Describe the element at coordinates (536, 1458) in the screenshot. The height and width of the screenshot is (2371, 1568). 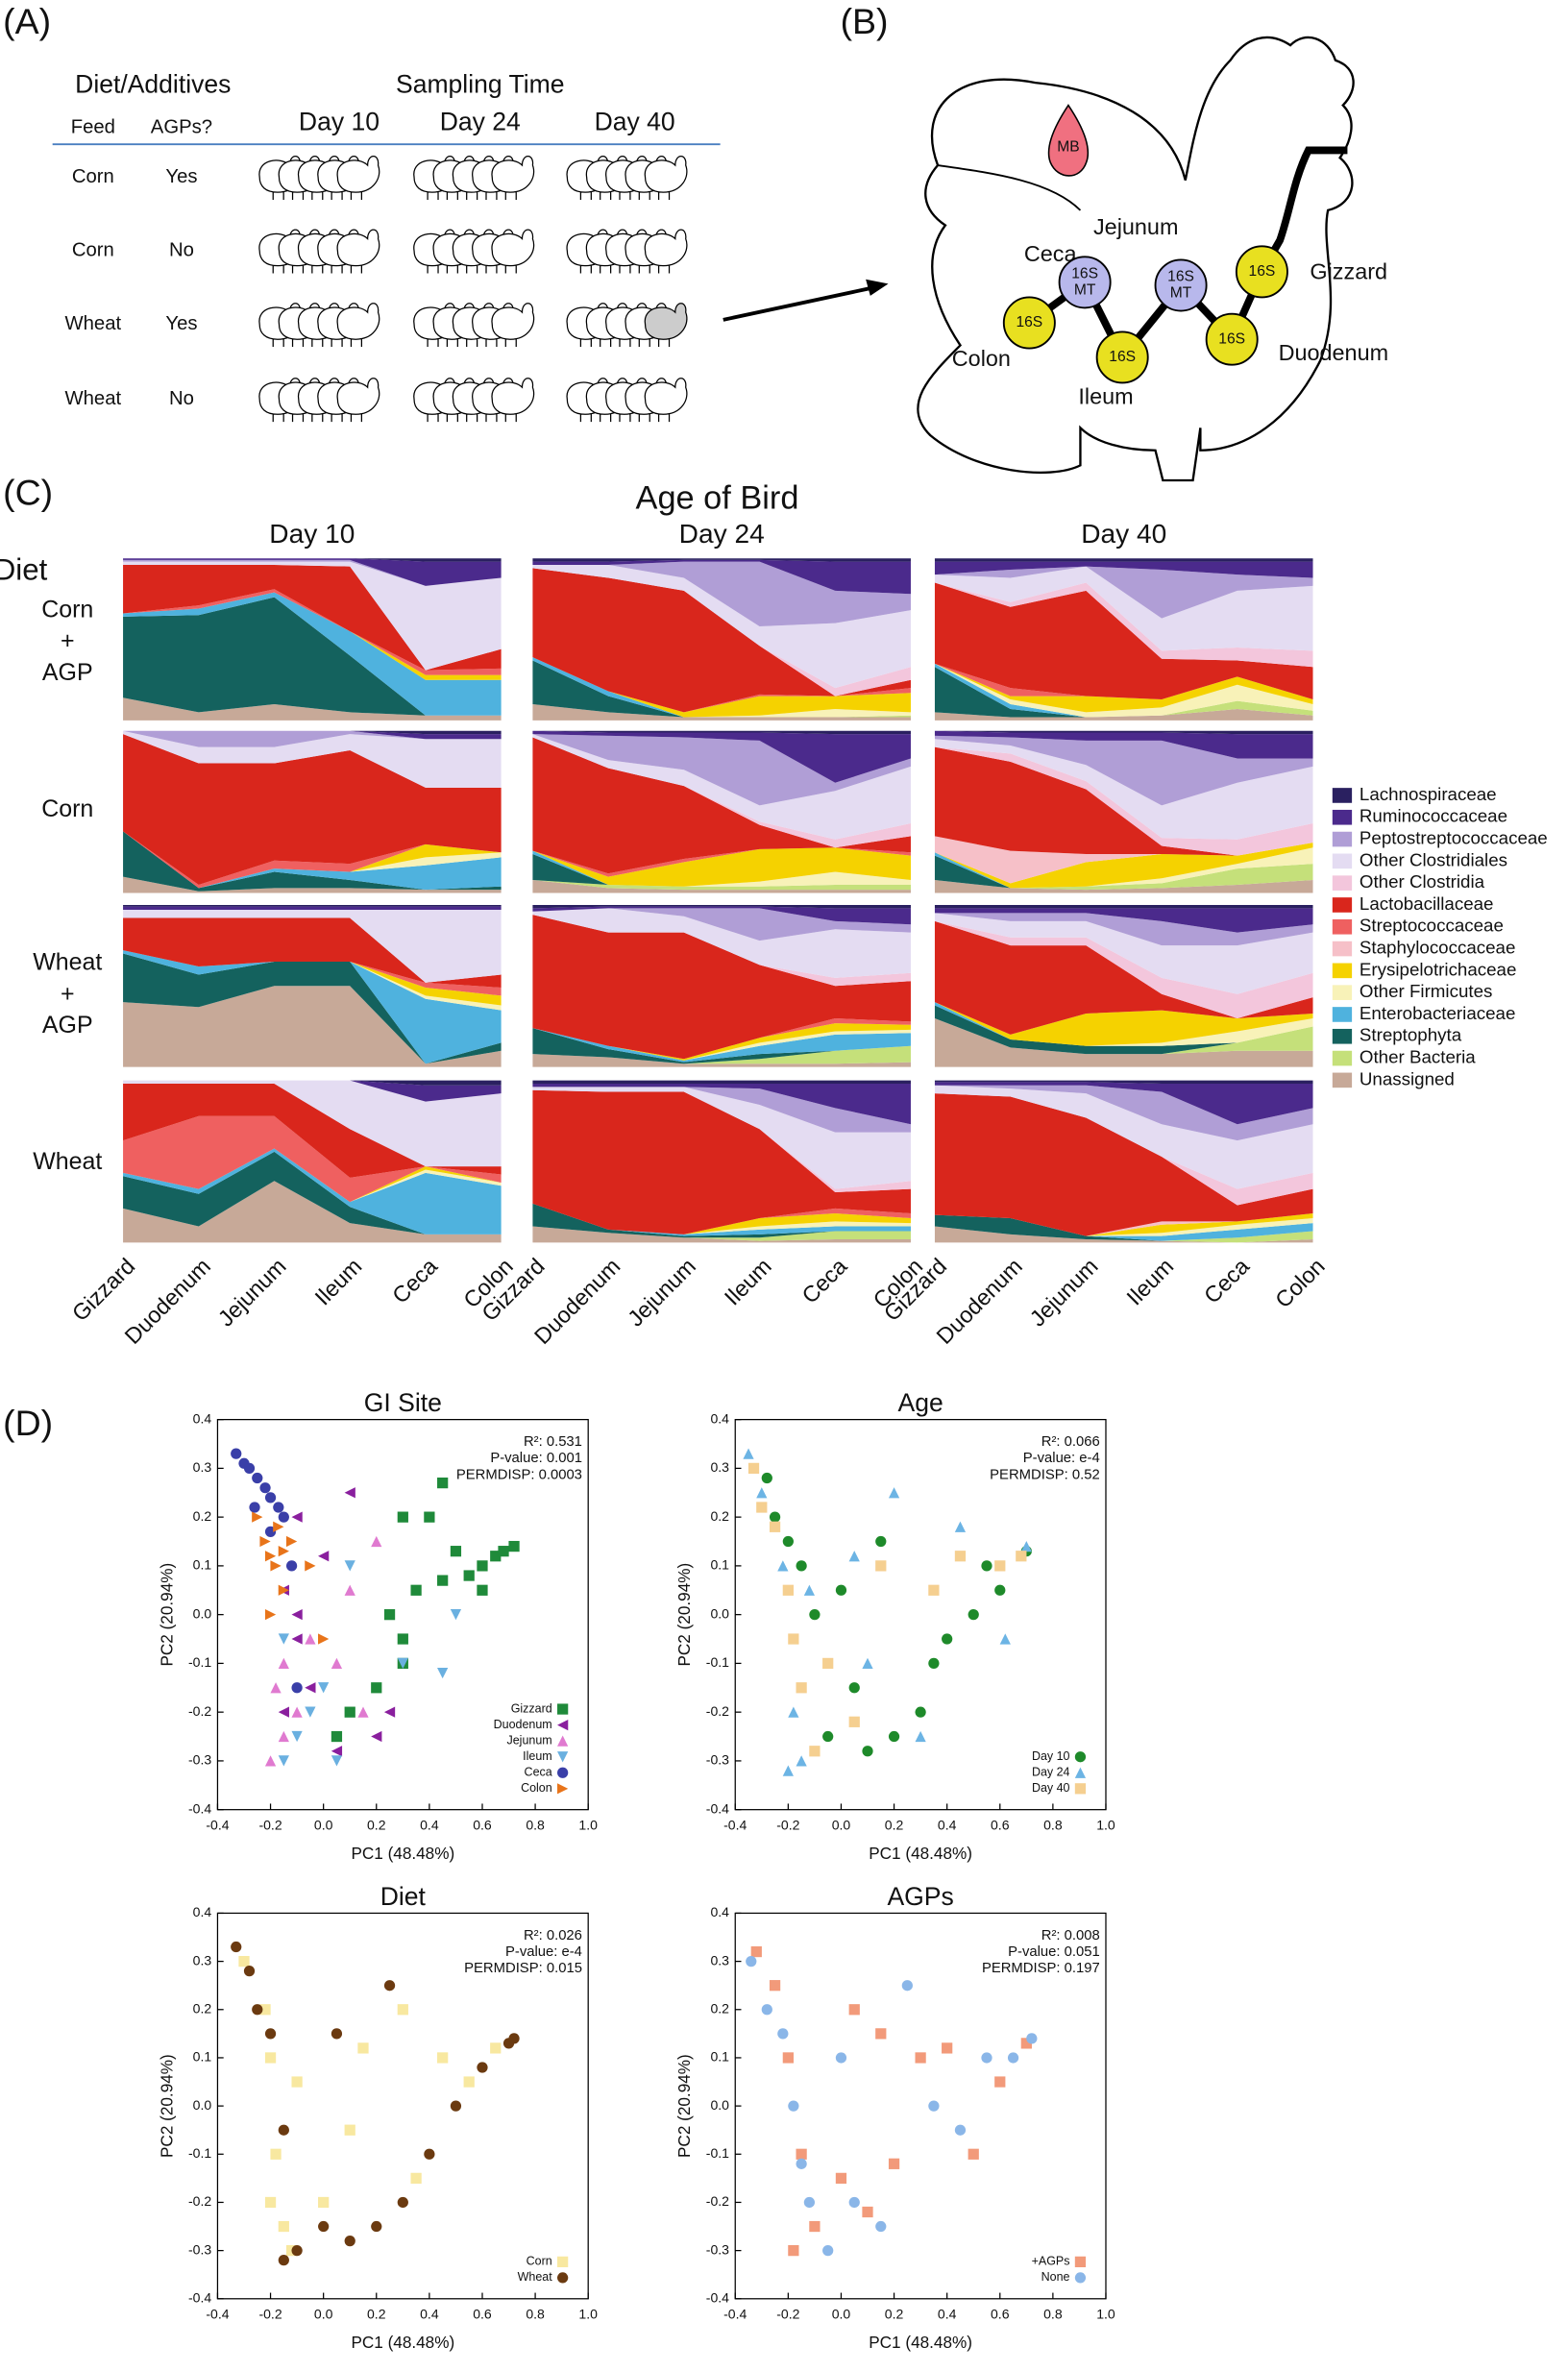
I see `annotation: P-value: 0.001` at that location.